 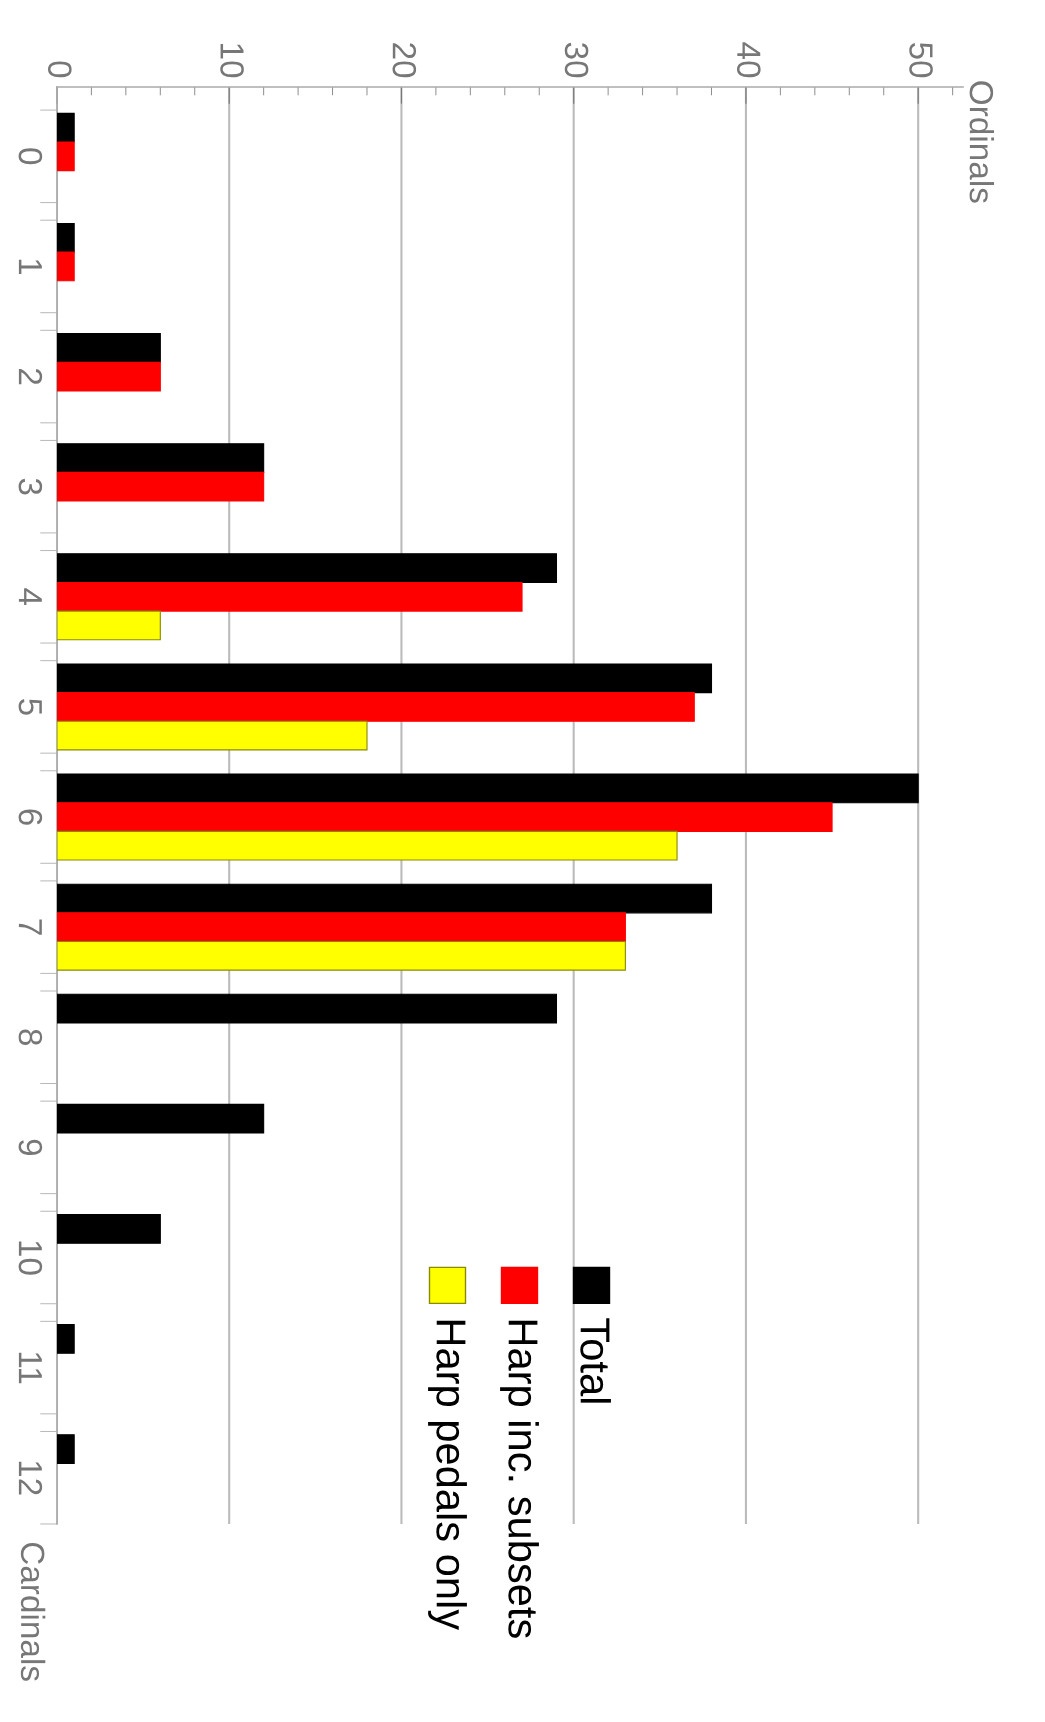 I want to click on y-tick-label: 6, so click(x=30, y=817).